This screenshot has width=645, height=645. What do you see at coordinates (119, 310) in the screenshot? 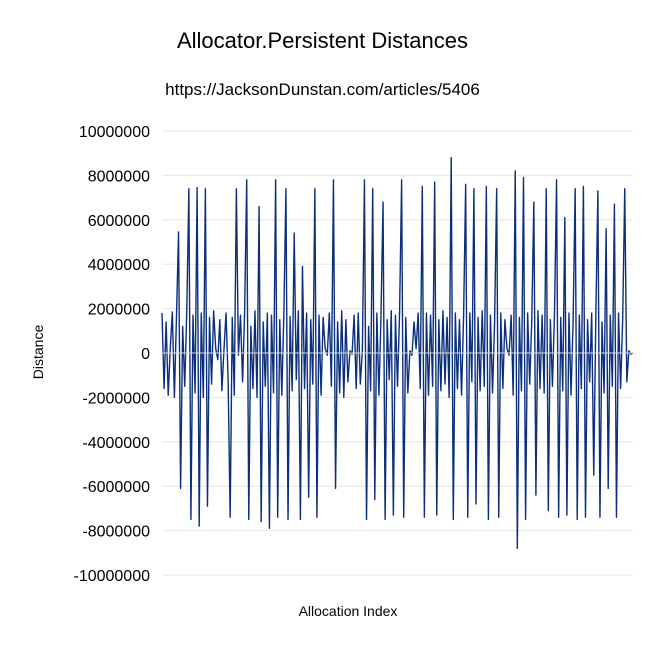
I see `y-tick-label: 2000000` at bounding box center [119, 310].